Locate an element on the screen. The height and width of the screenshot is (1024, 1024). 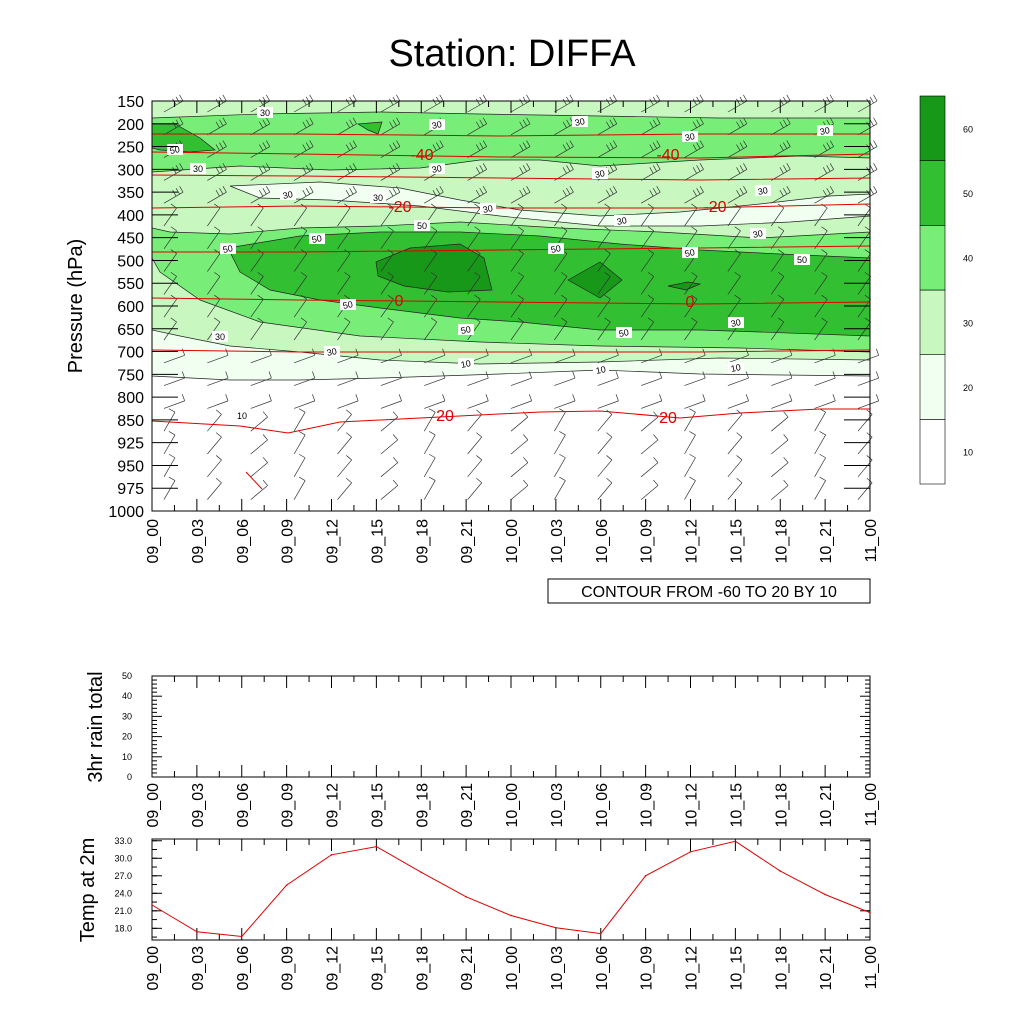
time-tick-label: 09_09 is located at coordinates (288, 541).